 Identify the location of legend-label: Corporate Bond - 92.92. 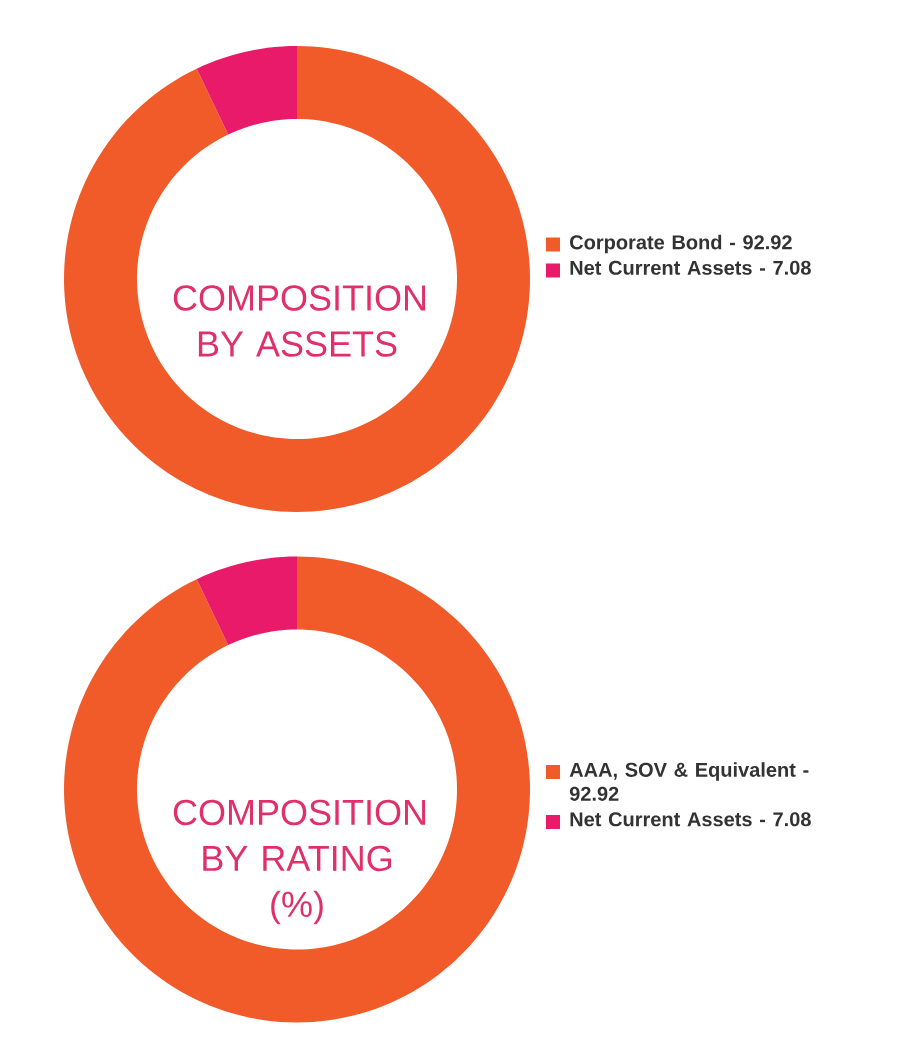
(681, 244).